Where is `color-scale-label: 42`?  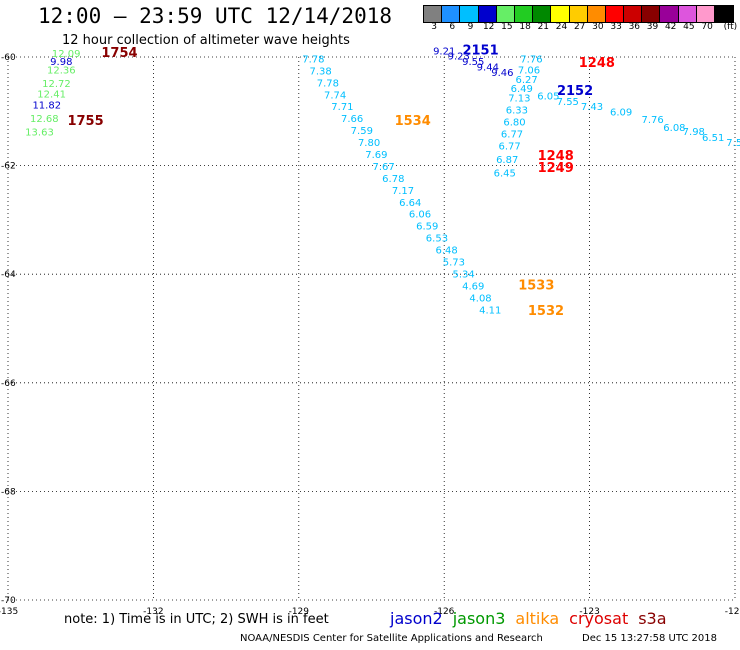
color-scale-label: 42 is located at coordinates (670, 27).